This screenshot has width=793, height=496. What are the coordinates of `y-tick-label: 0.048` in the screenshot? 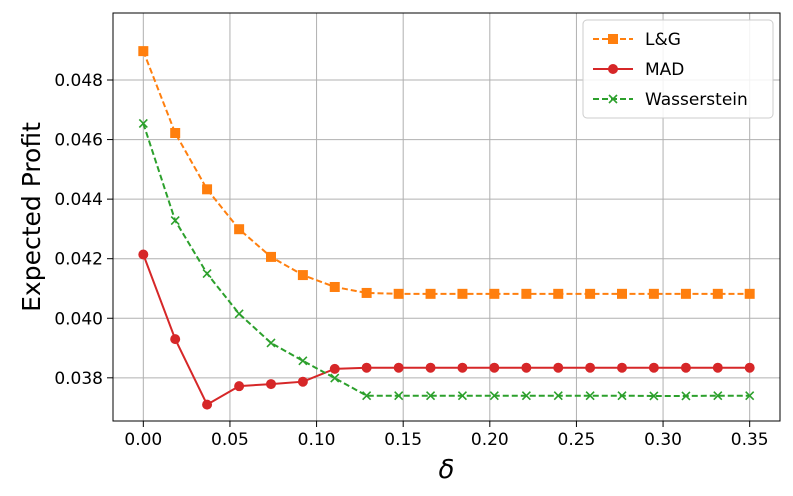 It's located at (78, 81).